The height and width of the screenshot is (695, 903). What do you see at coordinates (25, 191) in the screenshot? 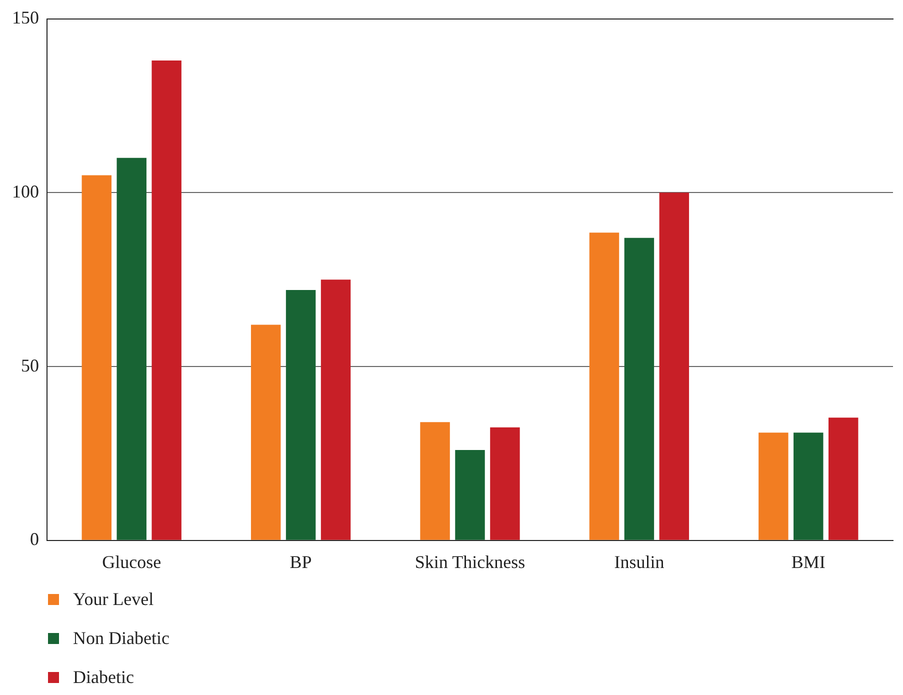
I see `y-tick-label: 100` at bounding box center [25, 191].